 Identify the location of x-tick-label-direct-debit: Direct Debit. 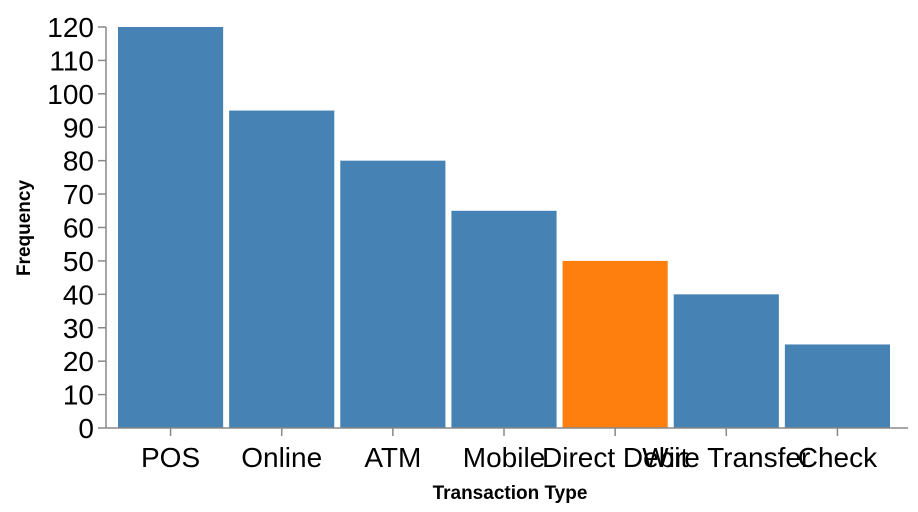
(615, 457).